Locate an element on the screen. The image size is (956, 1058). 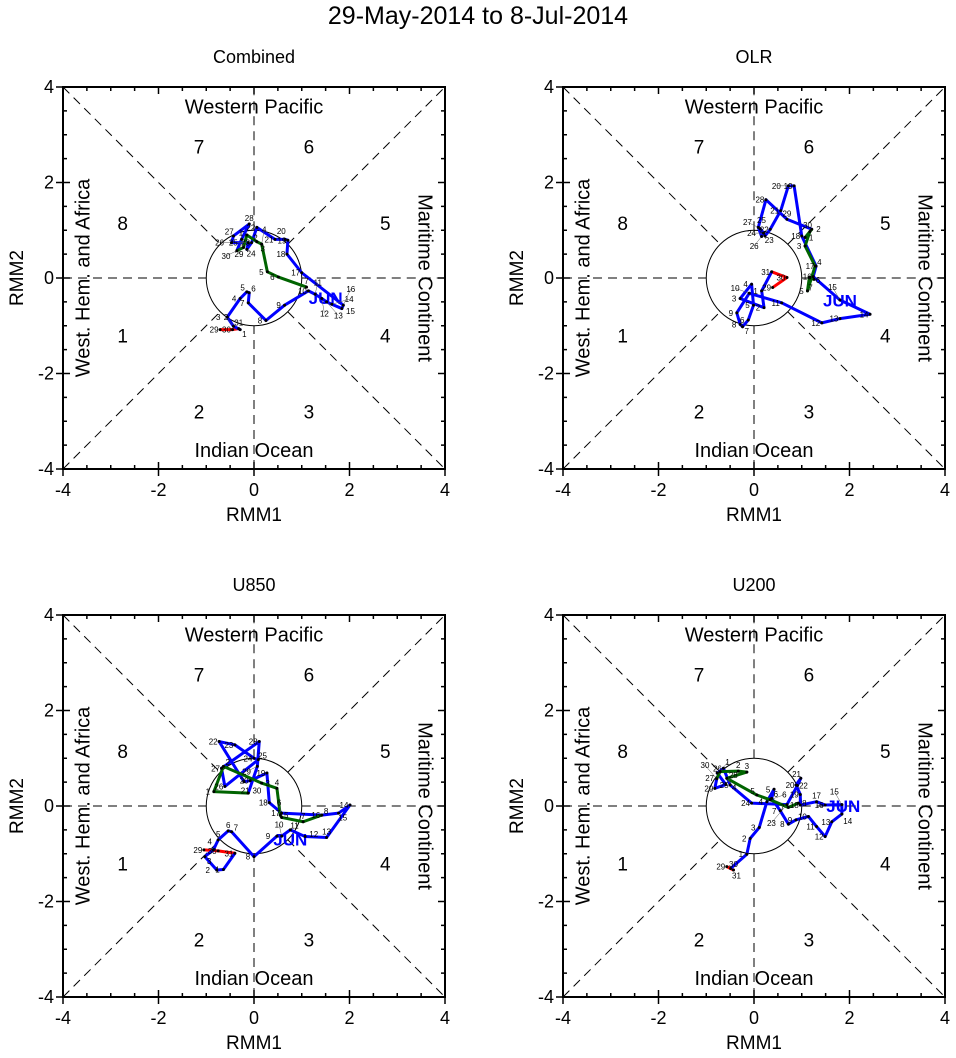
phase-boundary-line is located at coordinates (366, 918).